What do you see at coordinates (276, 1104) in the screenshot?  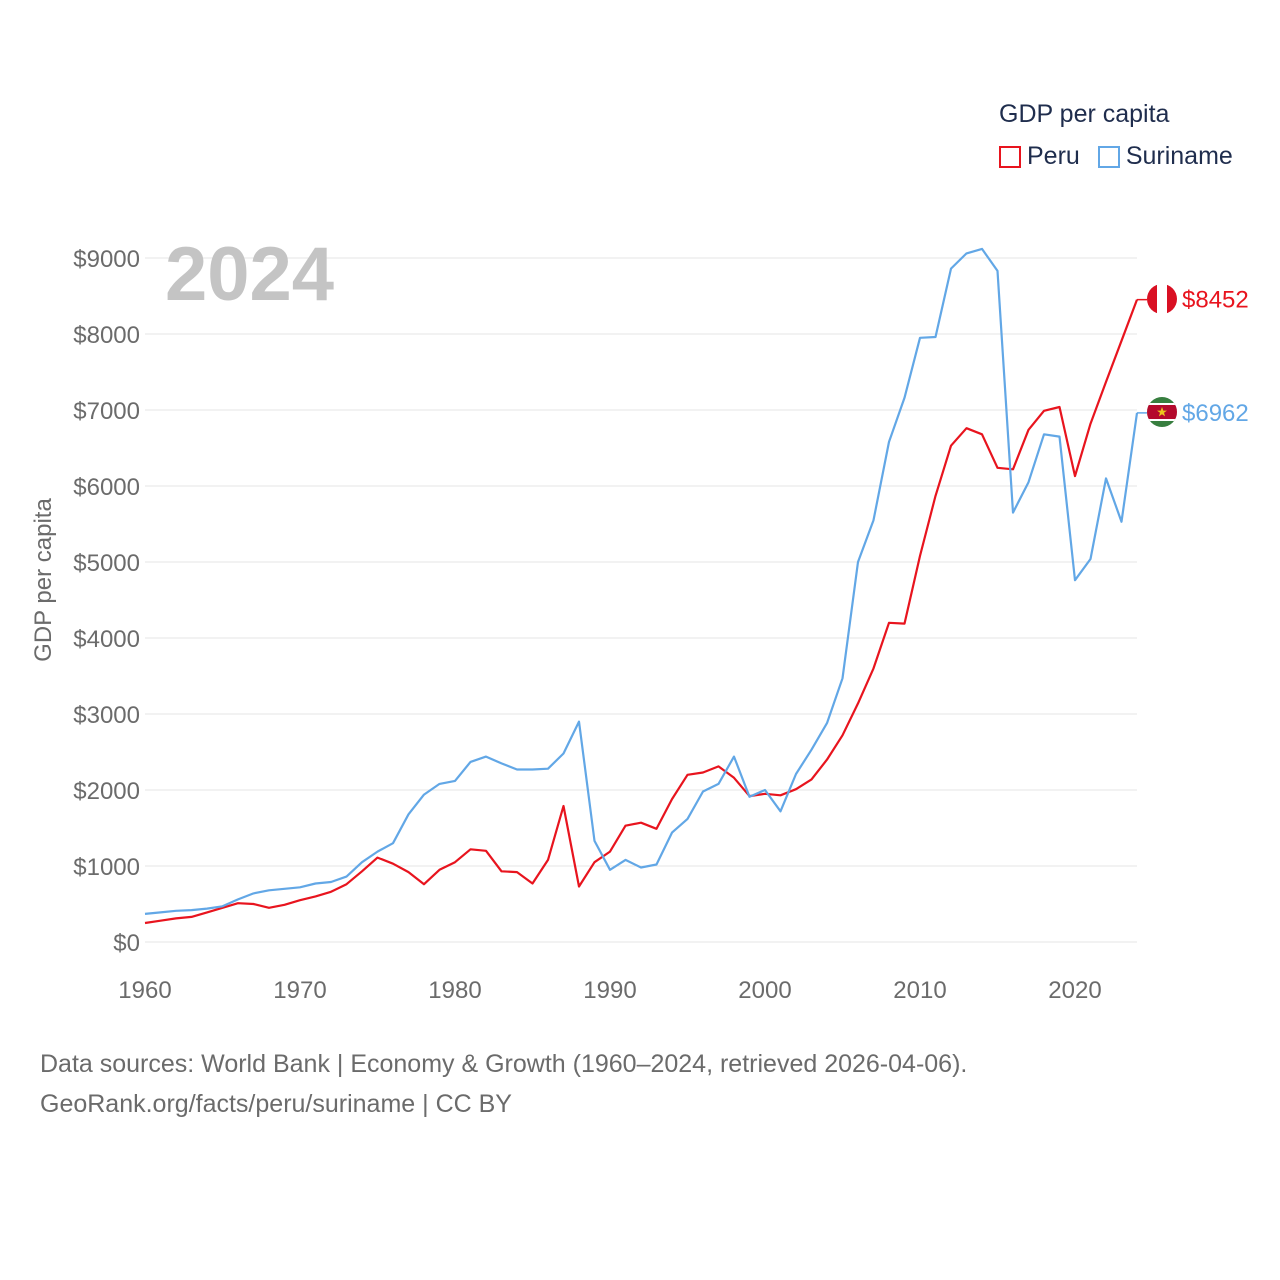 I see `source-line-2: GeoRank.org/facts/peru/suriname | CC BY` at bounding box center [276, 1104].